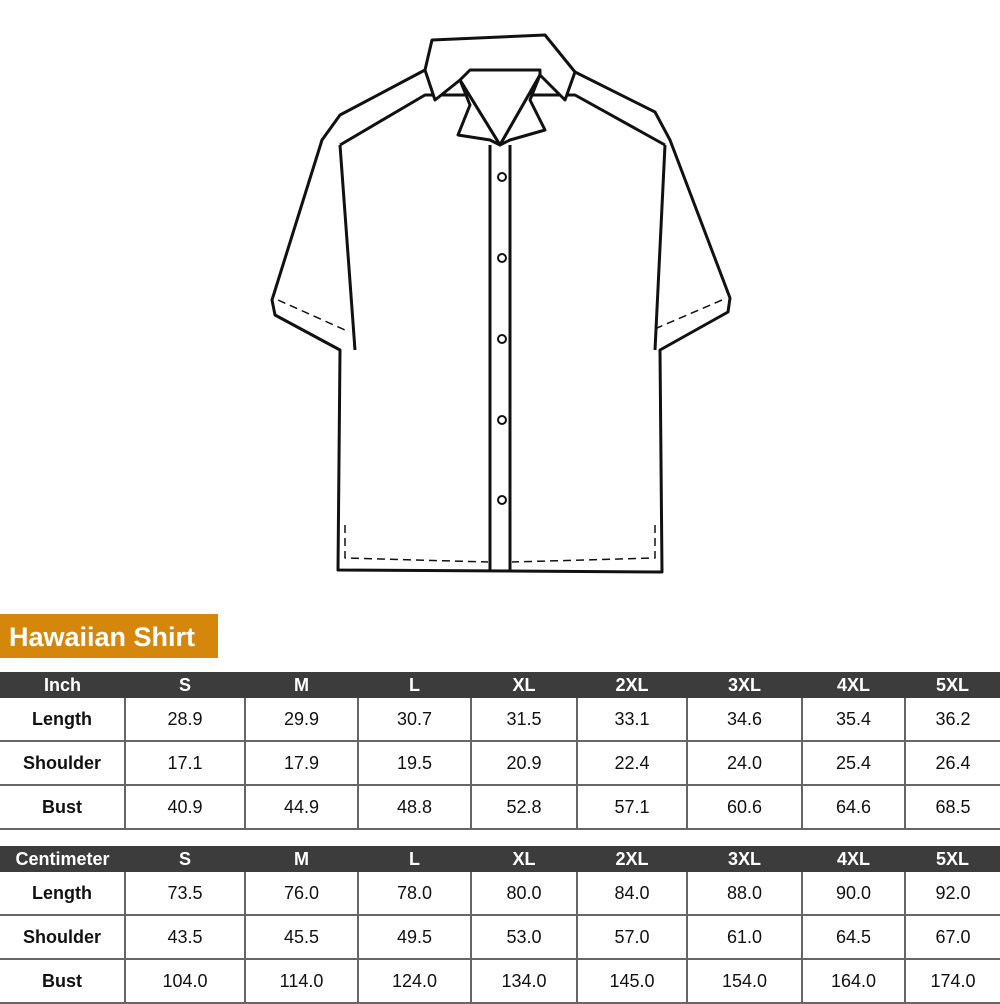  I want to click on measurement-cell: 19.5, so click(415, 763).